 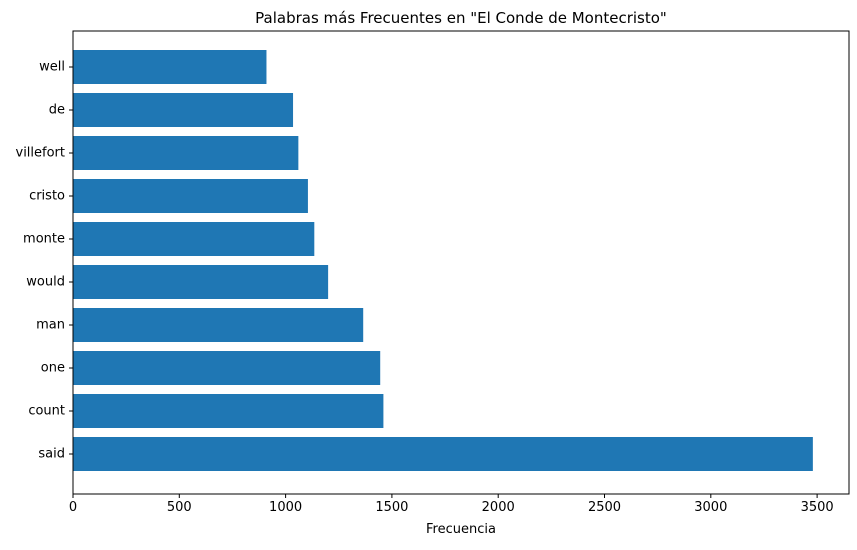 I want to click on x-tick-label: 1500, so click(x=391, y=507).